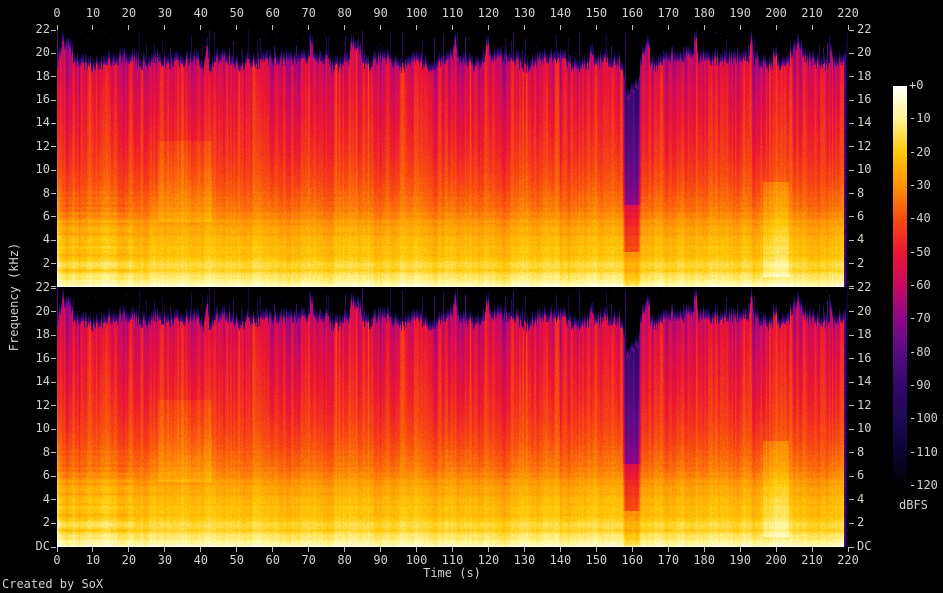  What do you see at coordinates (864, 75) in the screenshot?
I see `frequency-tick-label-right: 18` at bounding box center [864, 75].